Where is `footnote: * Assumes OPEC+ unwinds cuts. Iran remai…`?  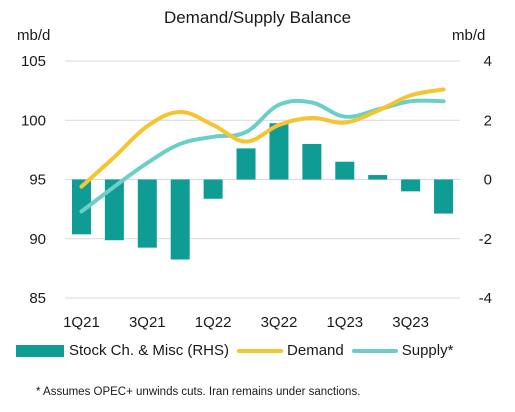 footnote: * Assumes OPEC+ unwinds cuts. Iran remai… is located at coordinates (198, 392).